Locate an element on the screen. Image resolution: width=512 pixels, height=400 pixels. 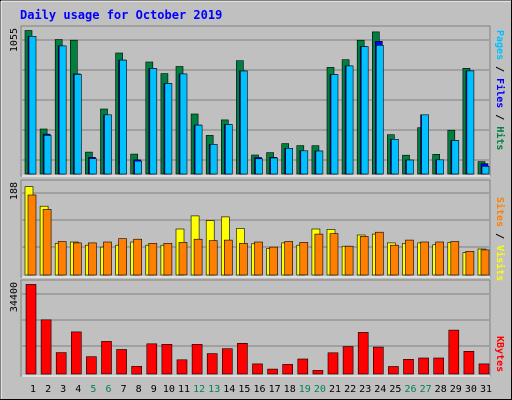
legend-sites-visits: Sites / Visits is located at coordinates (500, 239).